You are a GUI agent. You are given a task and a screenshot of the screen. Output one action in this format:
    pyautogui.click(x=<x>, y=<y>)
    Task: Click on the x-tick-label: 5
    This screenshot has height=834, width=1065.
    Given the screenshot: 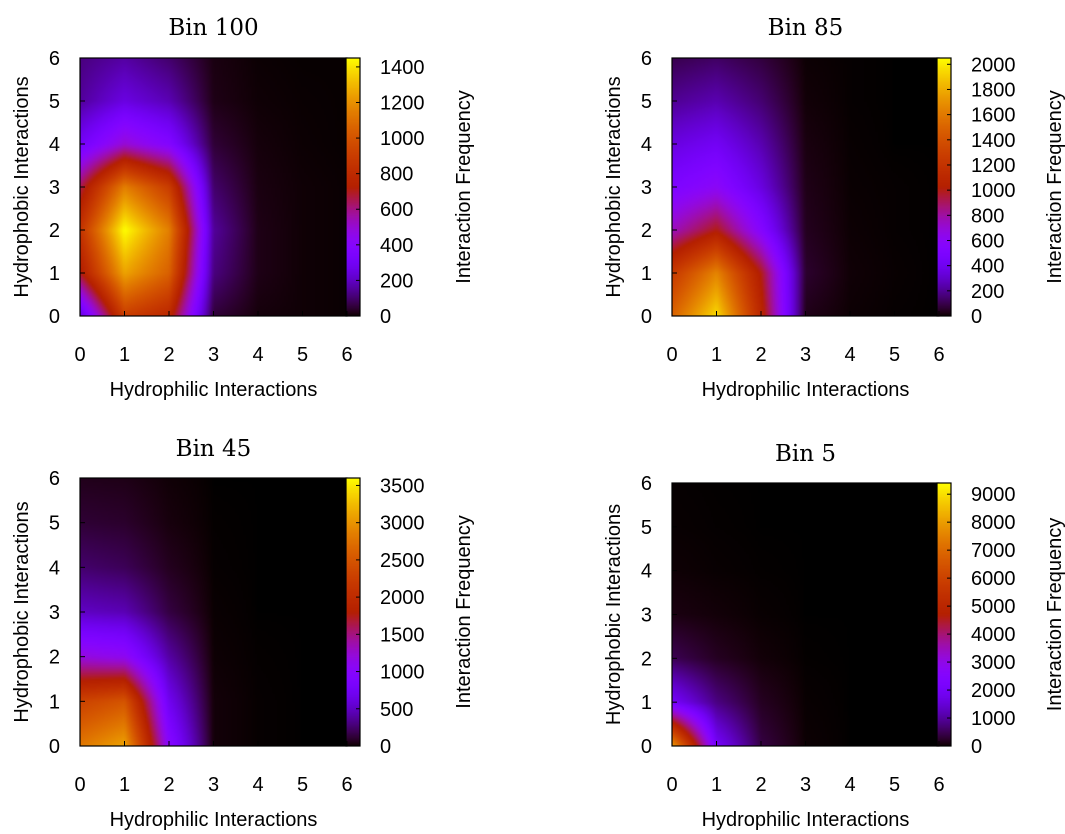 What is the action you would take?
    pyautogui.click(x=894, y=785)
    